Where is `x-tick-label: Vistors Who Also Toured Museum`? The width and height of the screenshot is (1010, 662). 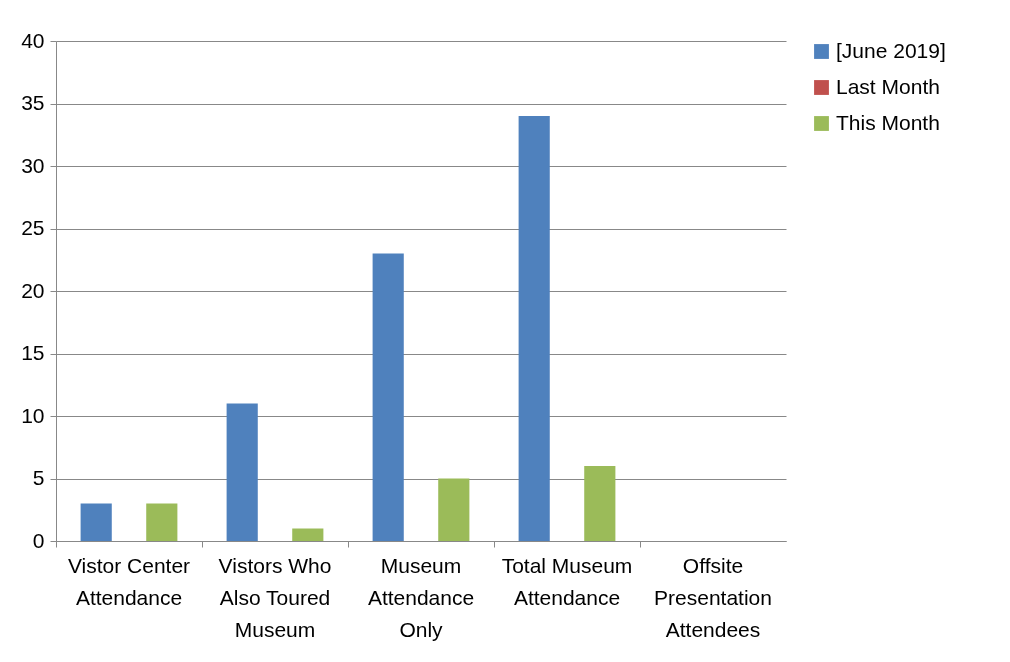
x-tick-label: Vistors Who Also Toured Museum is located at coordinates (275, 597).